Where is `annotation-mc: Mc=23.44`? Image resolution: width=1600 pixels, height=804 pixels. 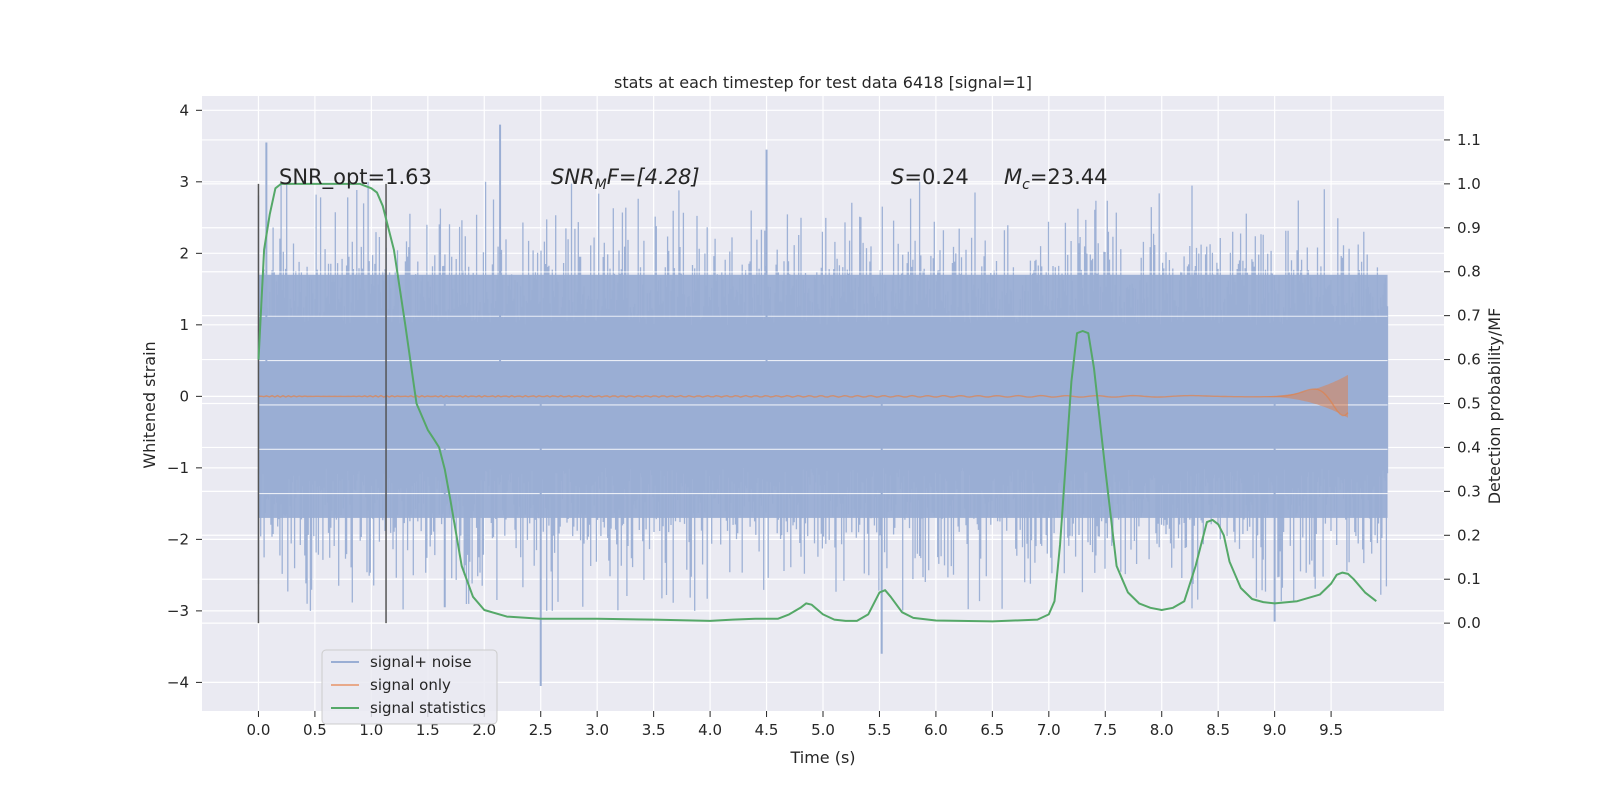 annotation-mc: Mc=23.44 is located at coordinates (1056, 179).